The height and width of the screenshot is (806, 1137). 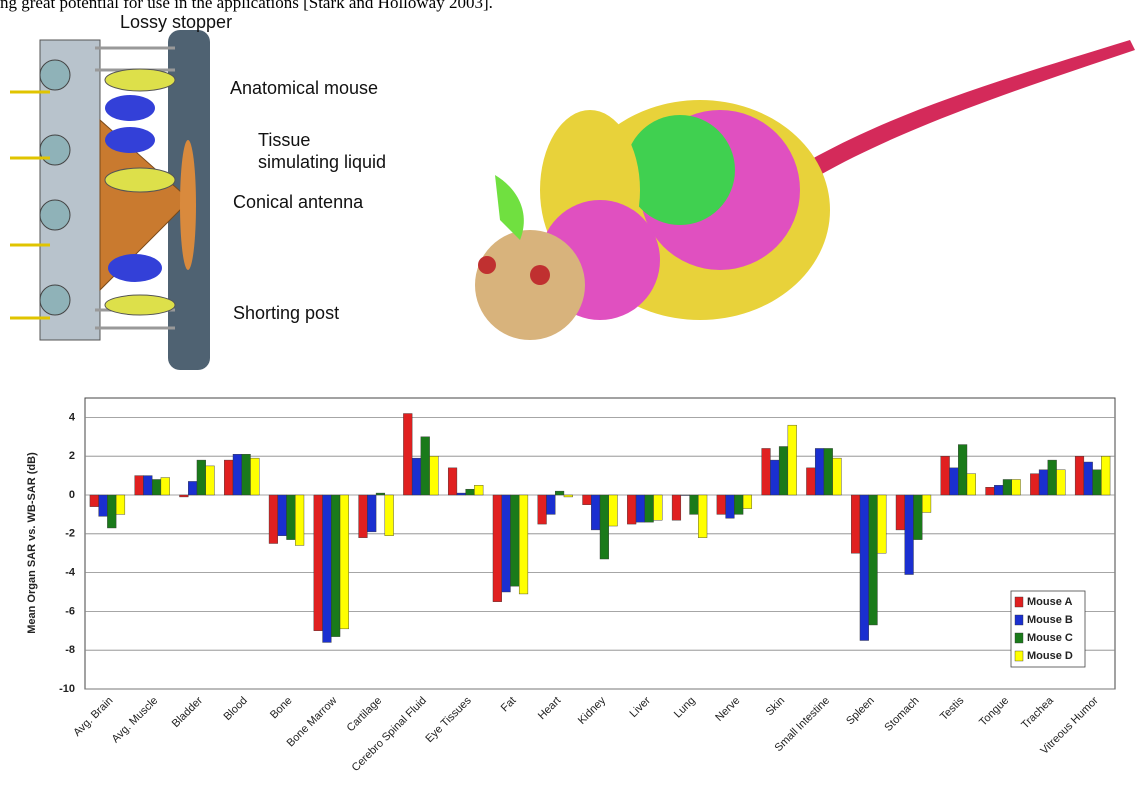 I want to click on label-conical-antenna: Conical antenna, so click(x=298, y=202).